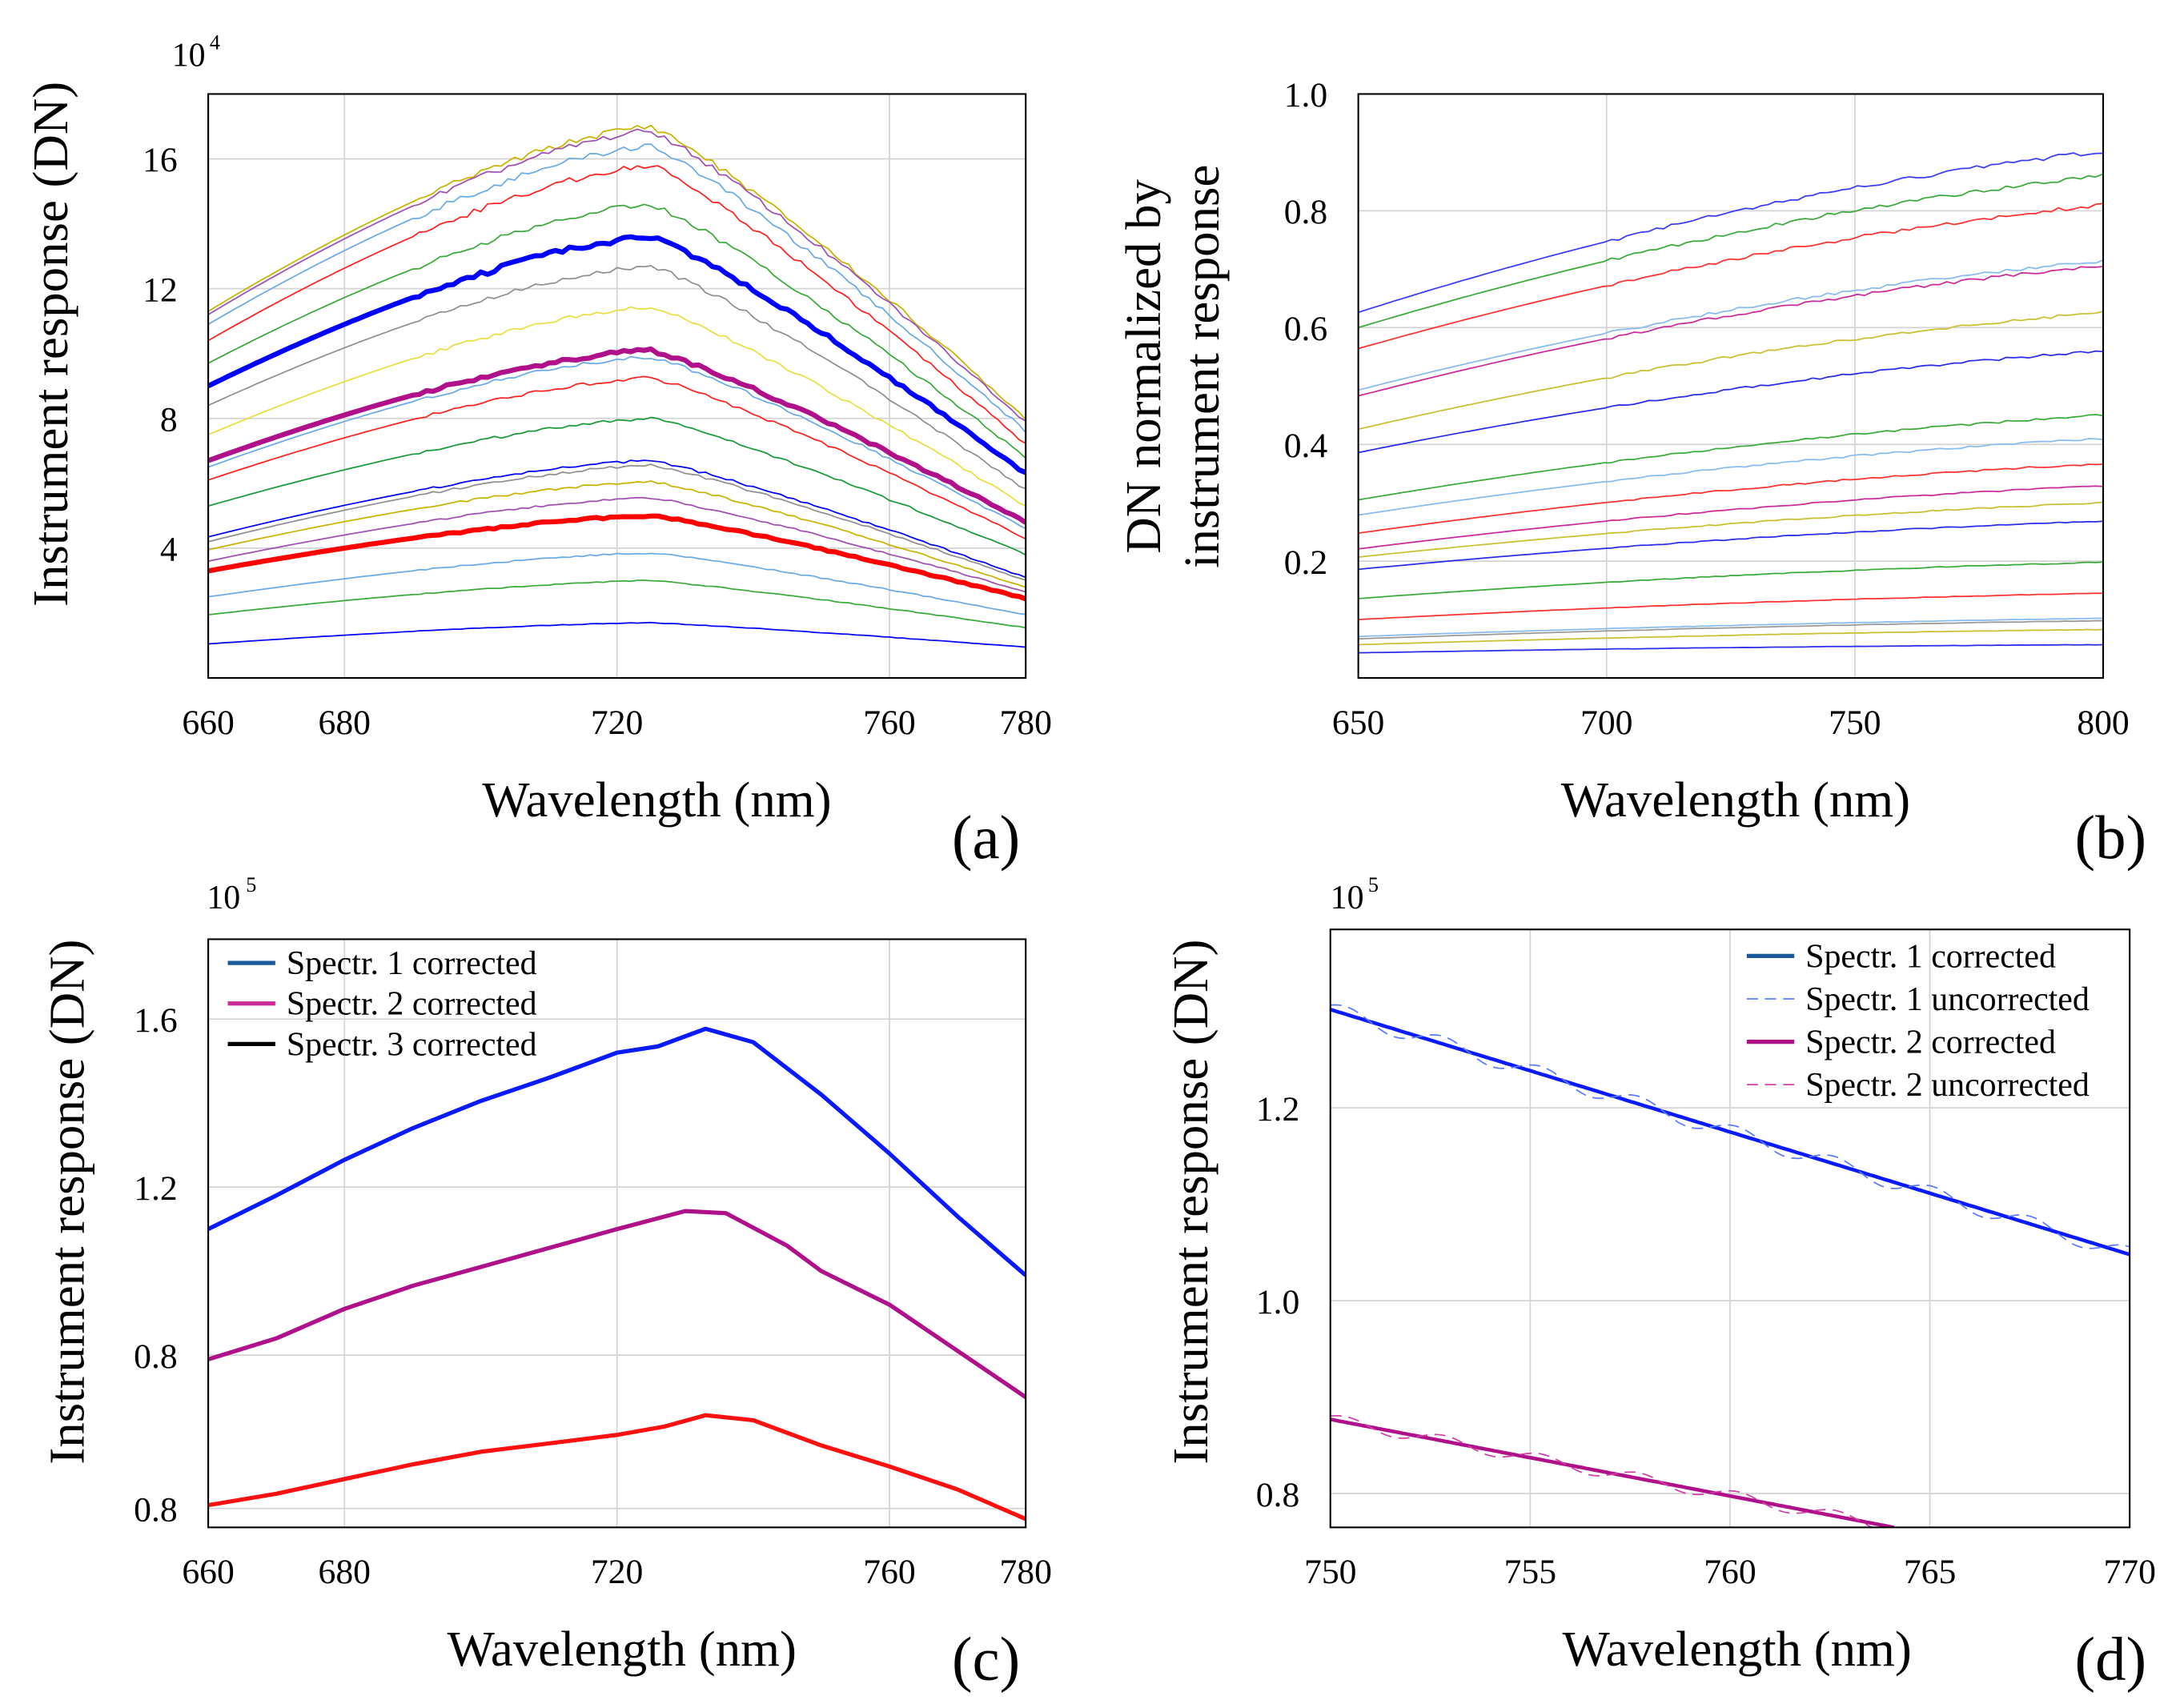  Describe the element at coordinates (2111, 838) in the screenshot. I see `panel-b-letter: (b)` at that location.